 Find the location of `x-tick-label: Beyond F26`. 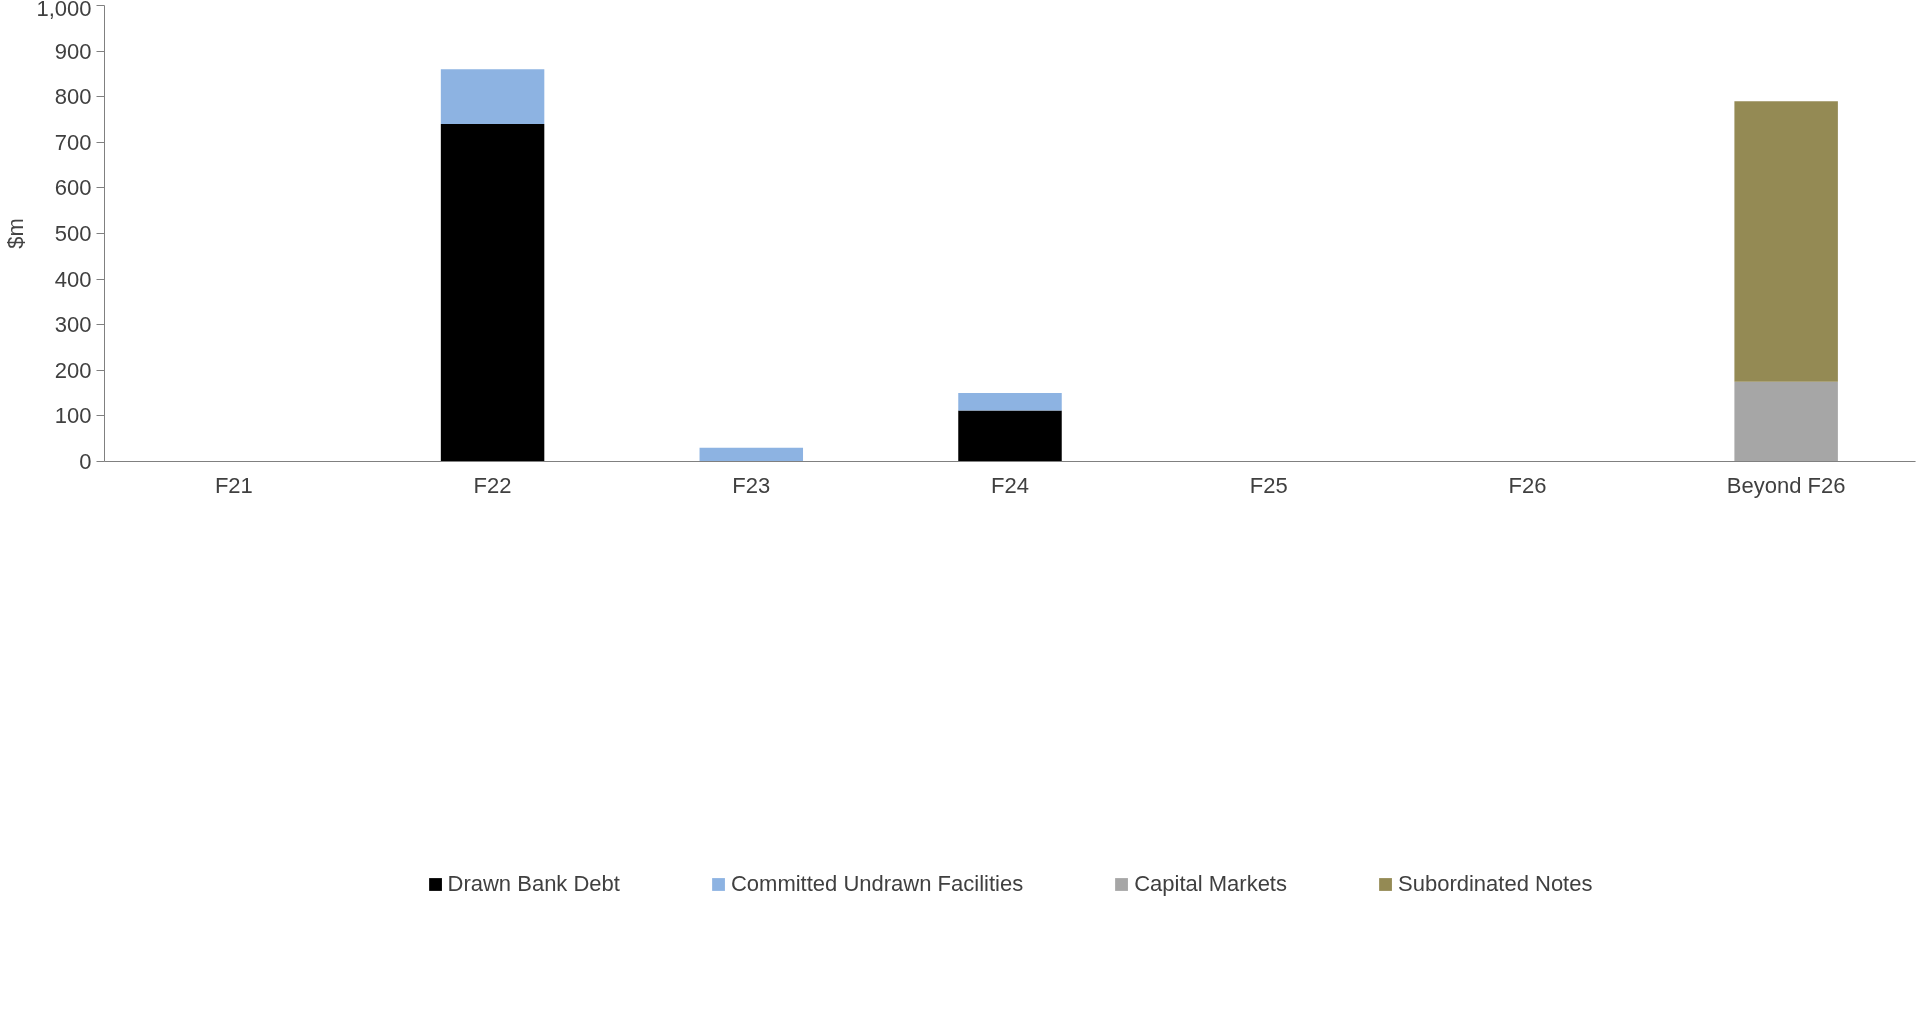

x-tick-label: Beyond F26 is located at coordinates (1786, 485).